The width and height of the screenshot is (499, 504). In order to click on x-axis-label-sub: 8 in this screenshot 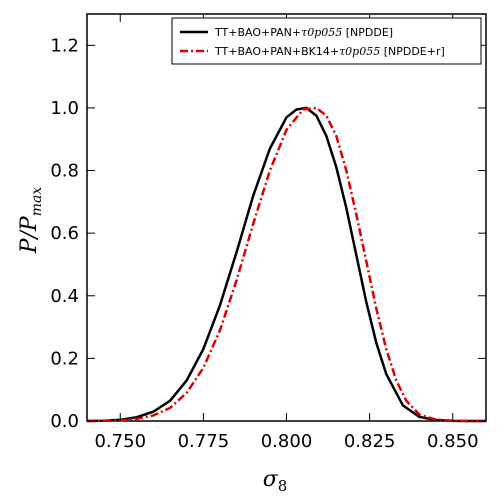, I will do `click(283, 486)`.